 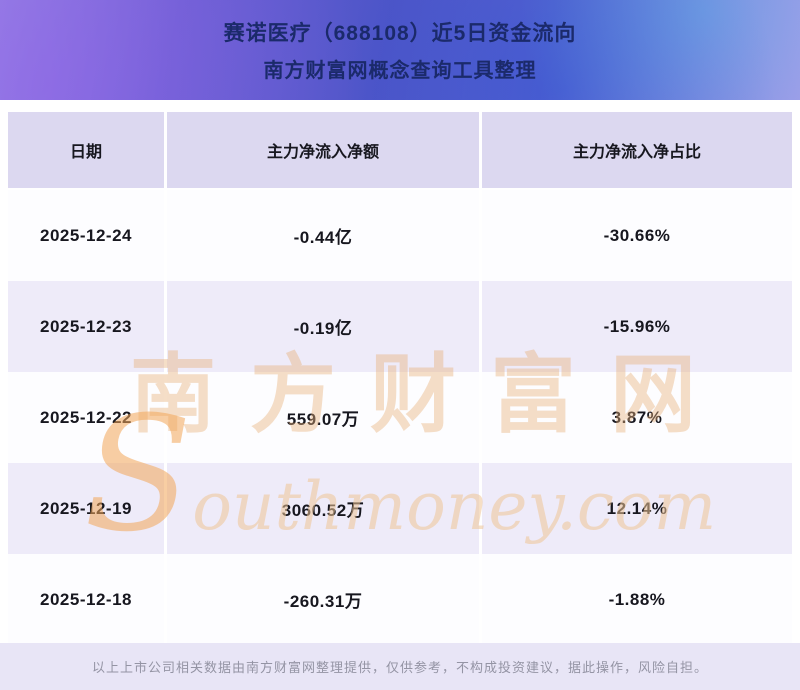 I want to click on table-row: 2025-12-19 3060.52万 12.14%, so click(x=400, y=508).